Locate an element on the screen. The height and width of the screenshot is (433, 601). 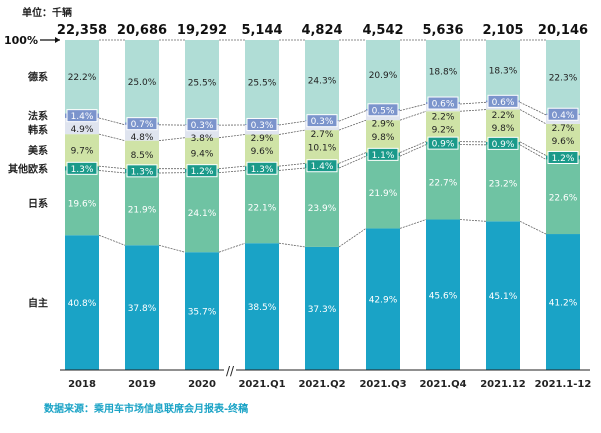
data-label: 22.3% is located at coordinates (563, 78).